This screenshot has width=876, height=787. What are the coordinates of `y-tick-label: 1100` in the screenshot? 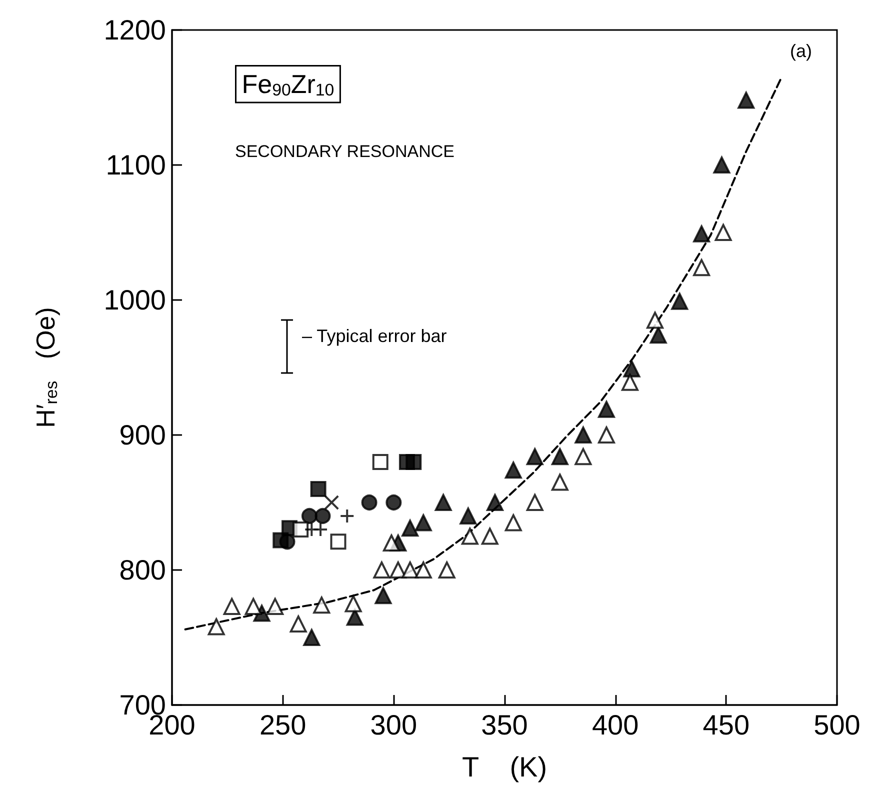 It's located at (136, 165).